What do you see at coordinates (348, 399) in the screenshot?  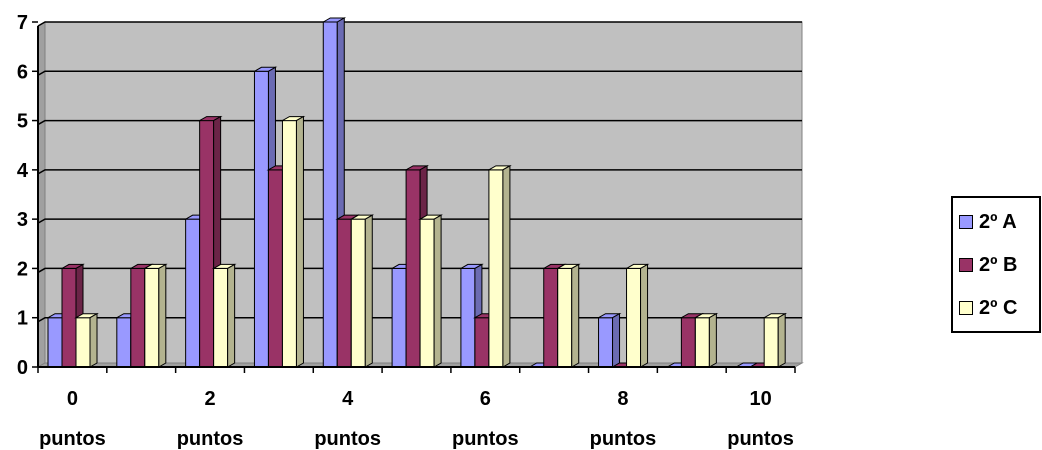 I see `x-tick-label: 4` at bounding box center [348, 399].